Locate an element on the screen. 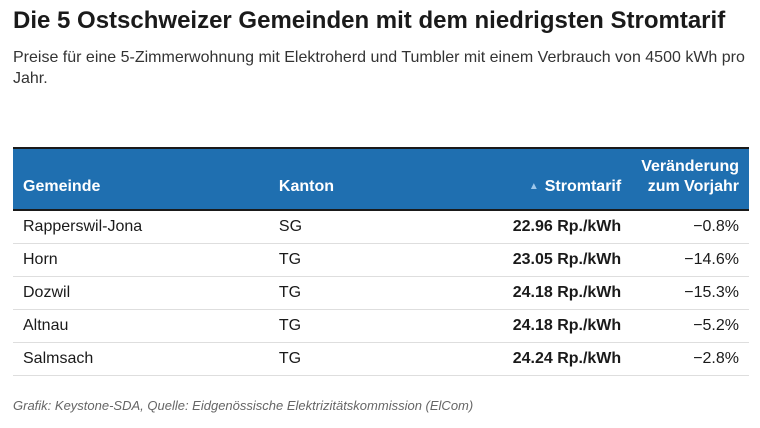 This screenshot has width=760, height=428. table-row: Horn TG 23.05 Rp./kWh −14.6% is located at coordinates (381, 259).